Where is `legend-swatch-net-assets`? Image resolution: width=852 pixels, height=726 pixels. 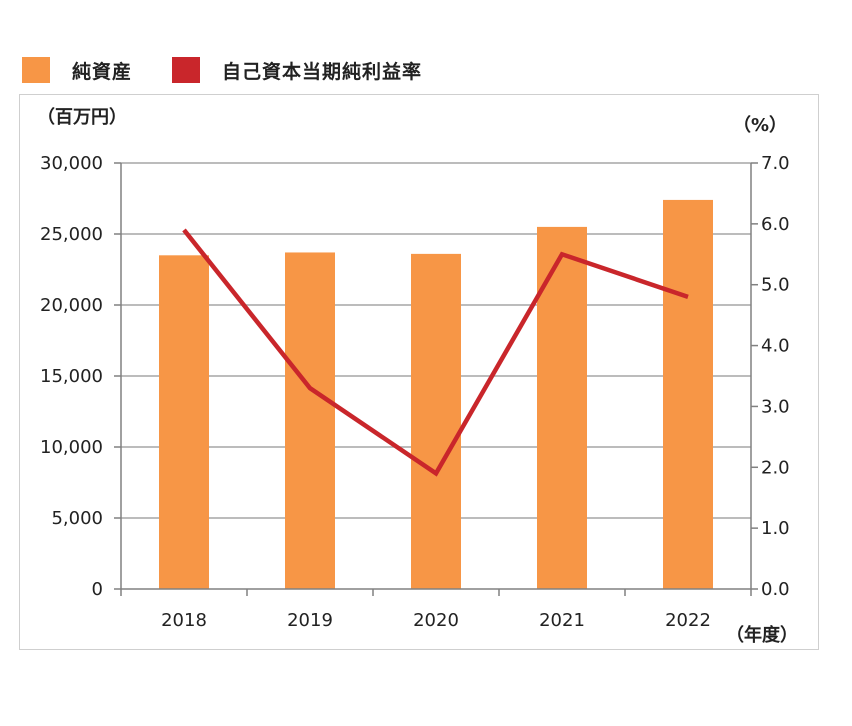 legend-swatch-net-assets is located at coordinates (36, 70).